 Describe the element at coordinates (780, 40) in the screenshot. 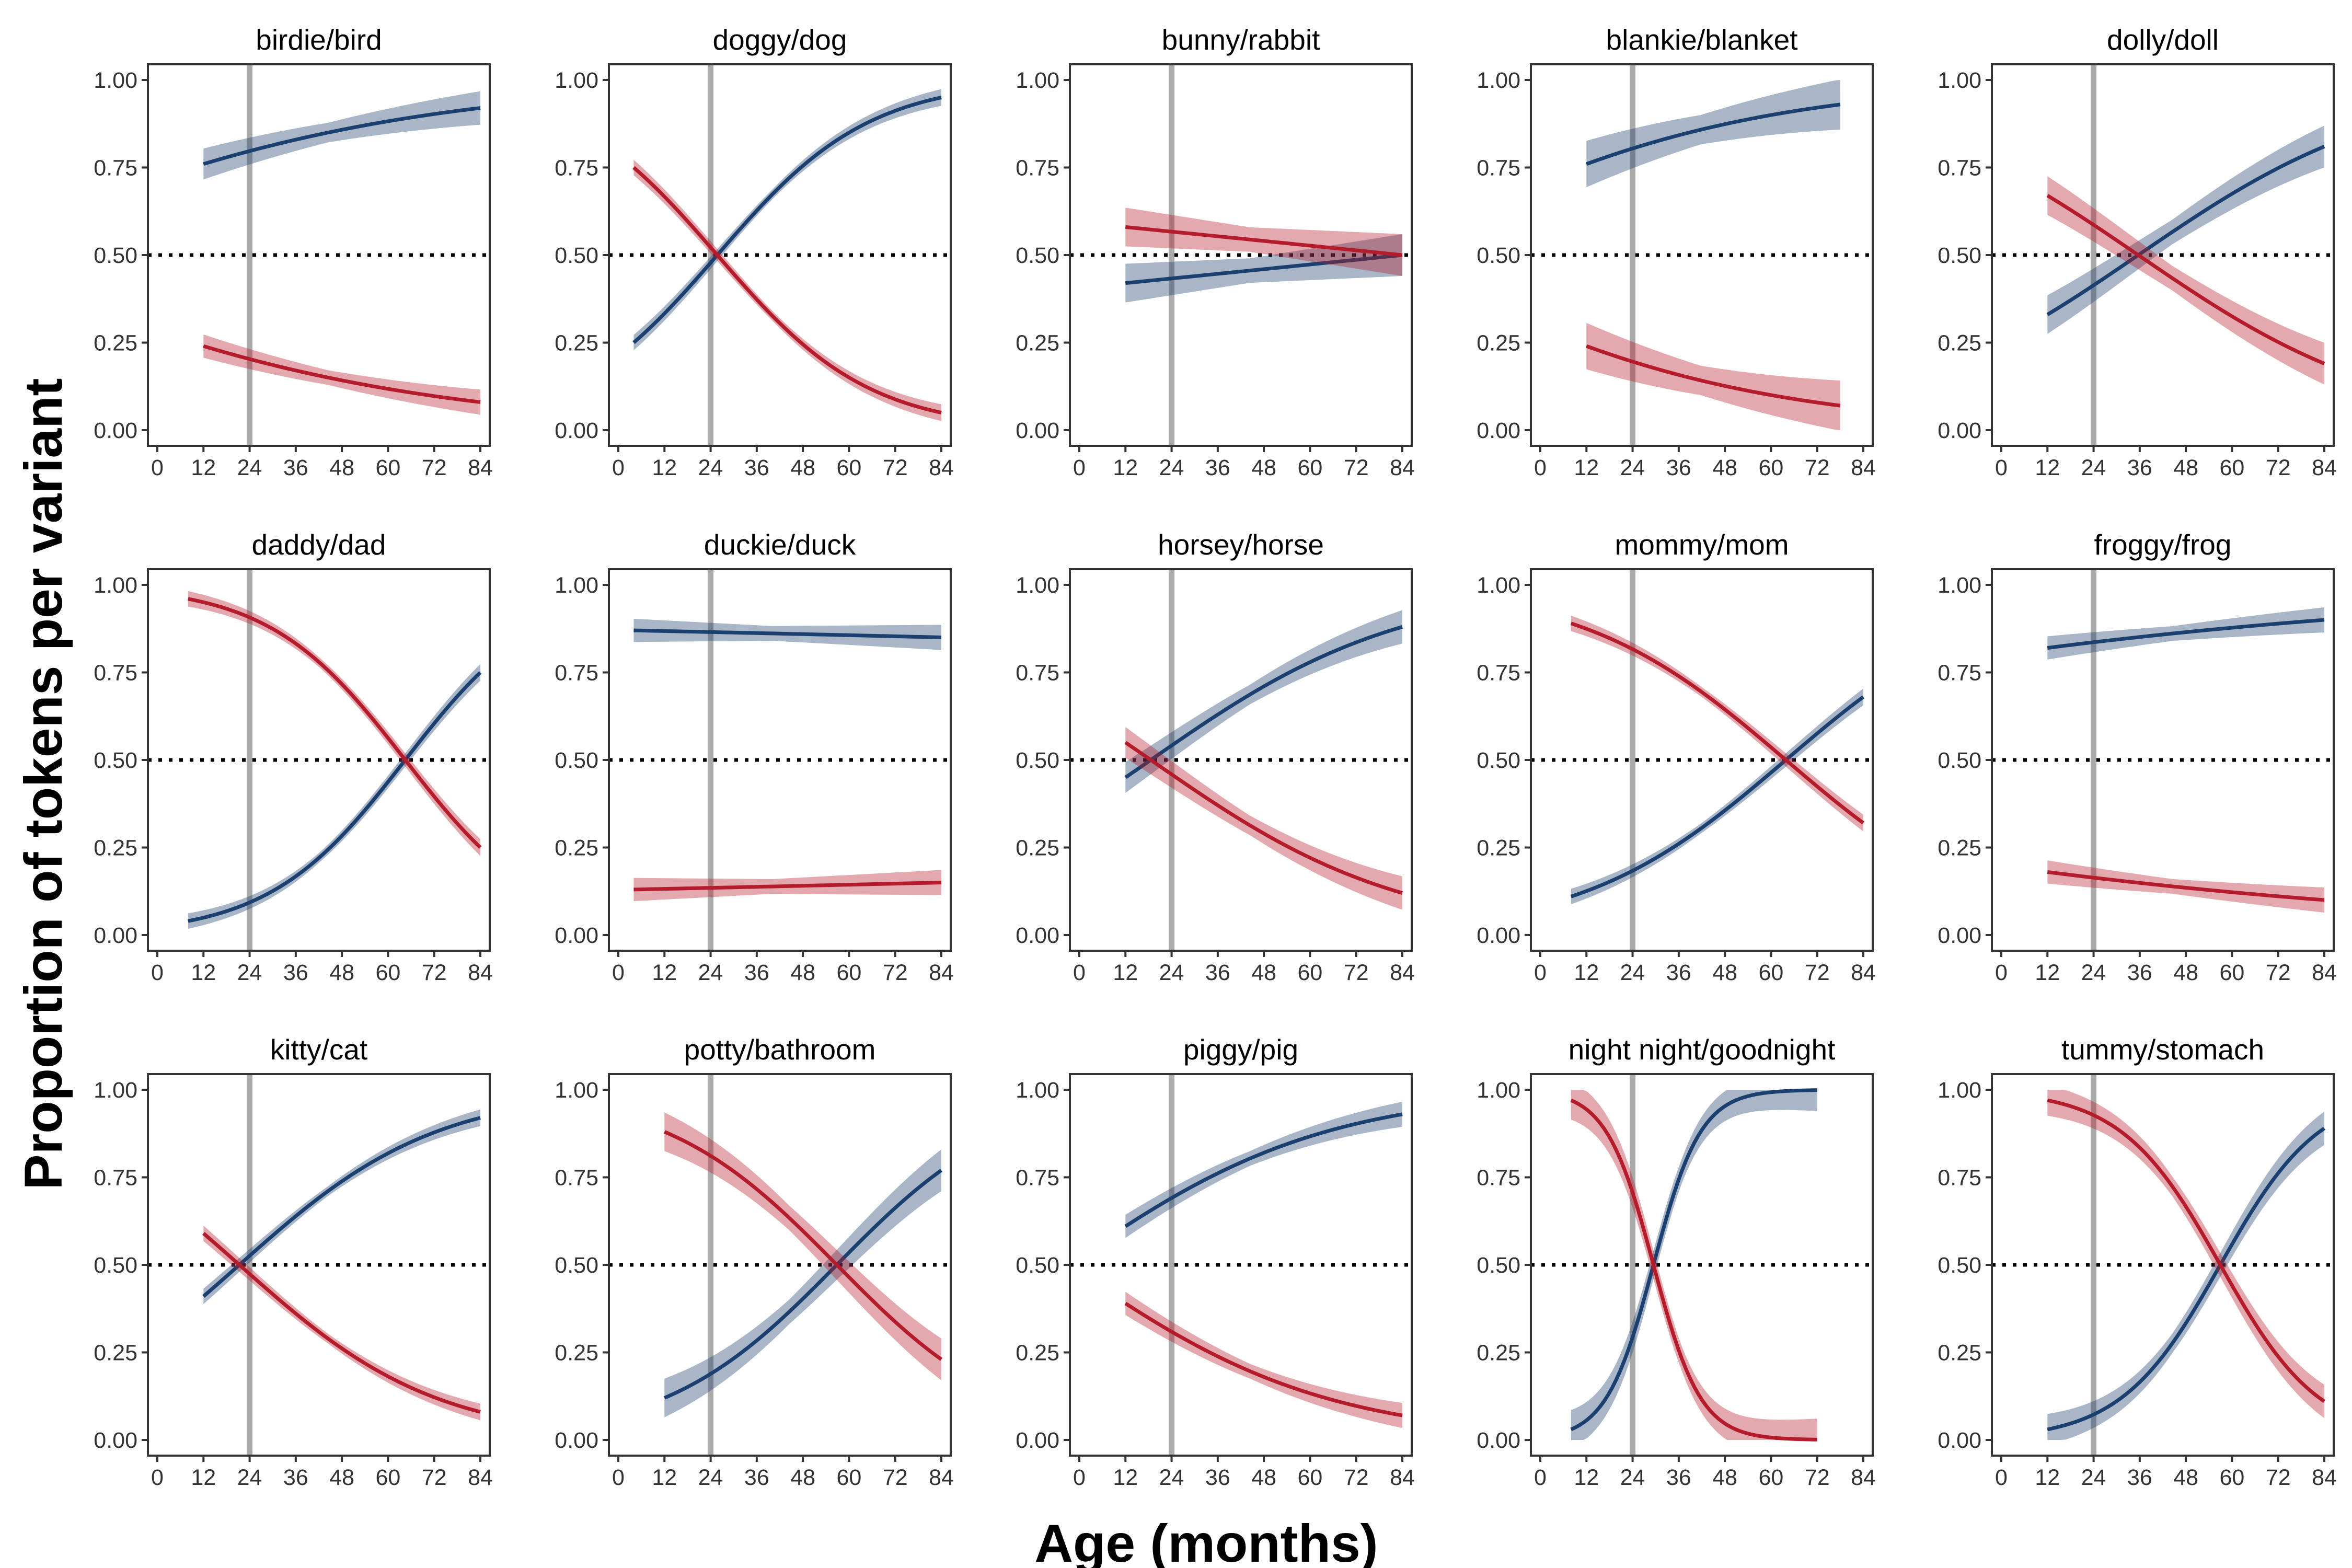

I see `panel-title: doggy/dog` at that location.